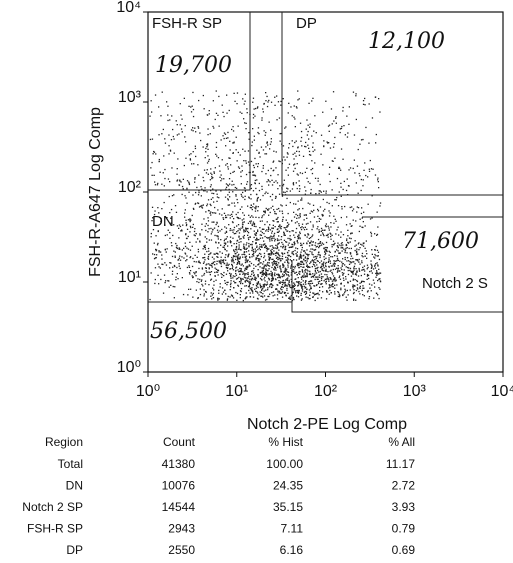 Image resolution: width=513 pixels, height=563 pixels. What do you see at coordinates (193, 65) in the screenshot?
I see `annotation: 19,700` at bounding box center [193, 65].